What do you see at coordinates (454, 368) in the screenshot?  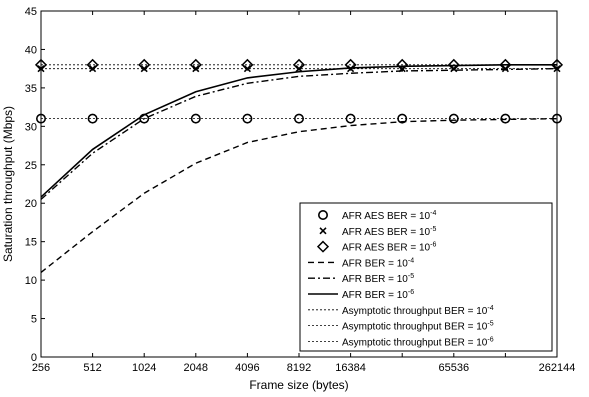 I see `x-tick-label: 65536` at bounding box center [454, 368].